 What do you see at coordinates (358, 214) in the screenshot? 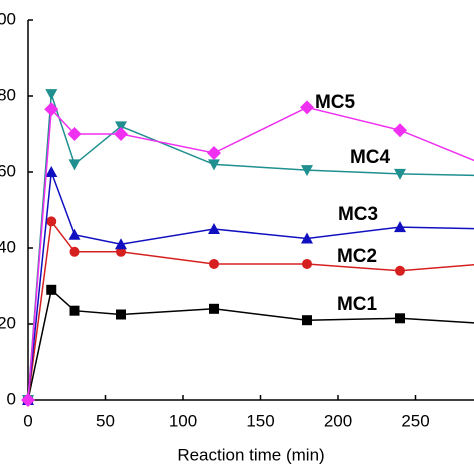
I see `series-label: MC3` at bounding box center [358, 214].